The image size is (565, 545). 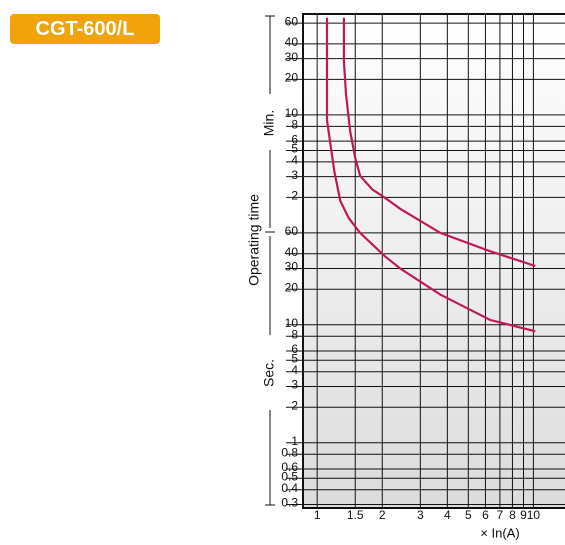 What do you see at coordinates (468, 515) in the screenshot?
I see `x-tick-label: 5` at bounding box center [468, 515].